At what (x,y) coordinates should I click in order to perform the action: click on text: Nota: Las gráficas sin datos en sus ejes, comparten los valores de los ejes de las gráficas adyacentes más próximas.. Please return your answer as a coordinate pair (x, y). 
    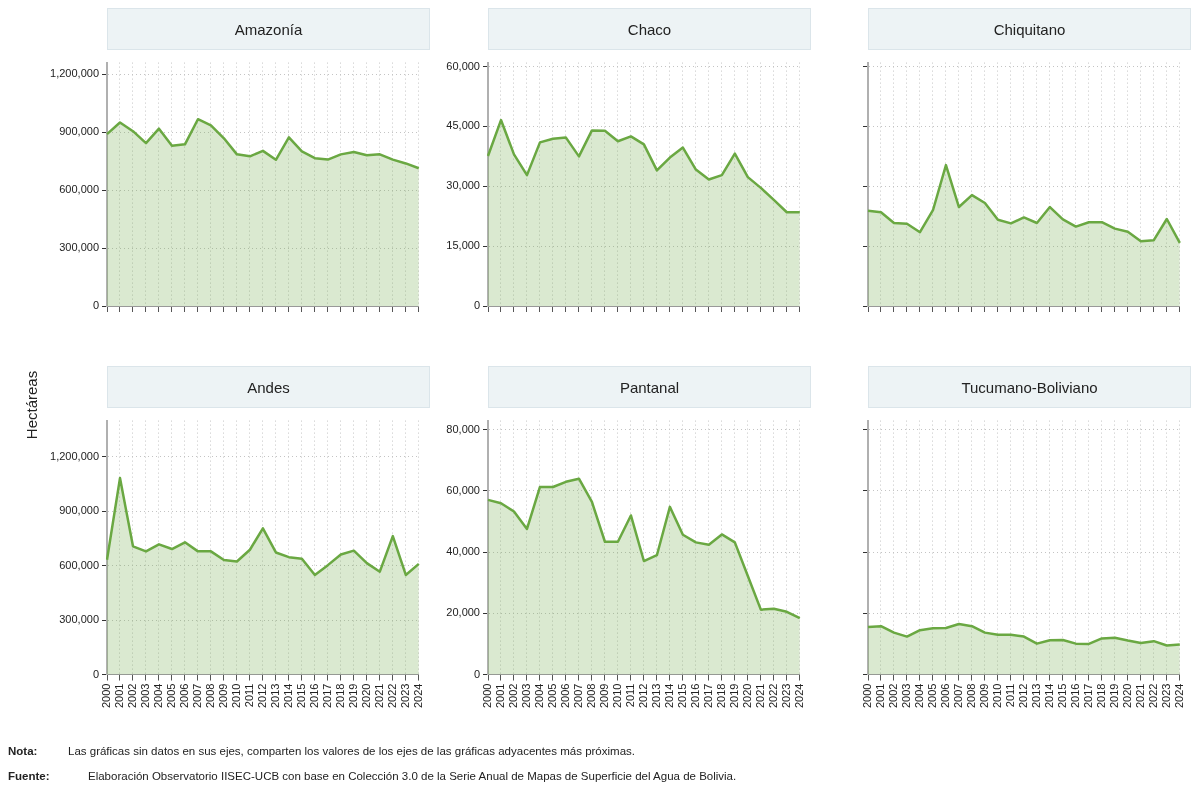
    Looking at the image, I should click on (321, 751).